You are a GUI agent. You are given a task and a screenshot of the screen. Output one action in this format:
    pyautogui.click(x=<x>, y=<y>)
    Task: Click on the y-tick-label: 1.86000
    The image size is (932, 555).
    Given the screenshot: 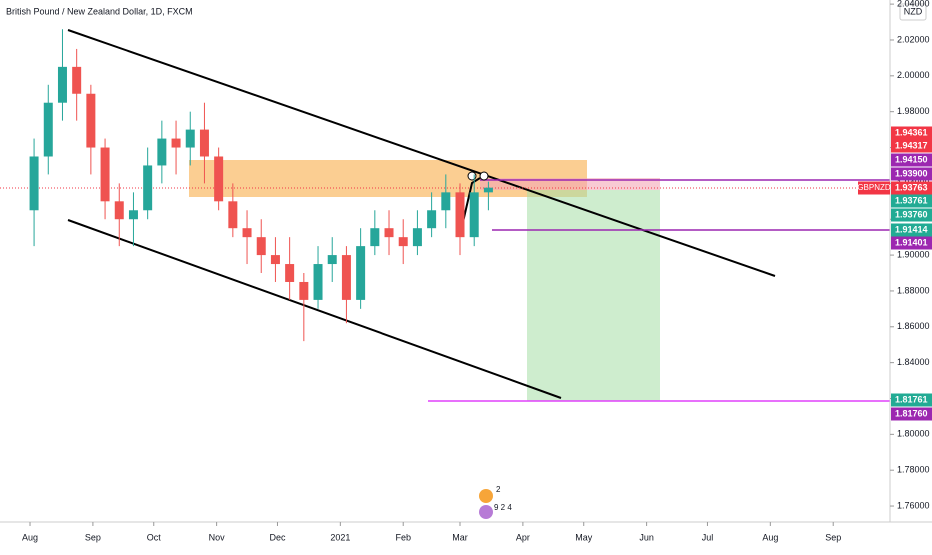 What is the action you would take?
    pyautogui.click(x=913, y=326)
    